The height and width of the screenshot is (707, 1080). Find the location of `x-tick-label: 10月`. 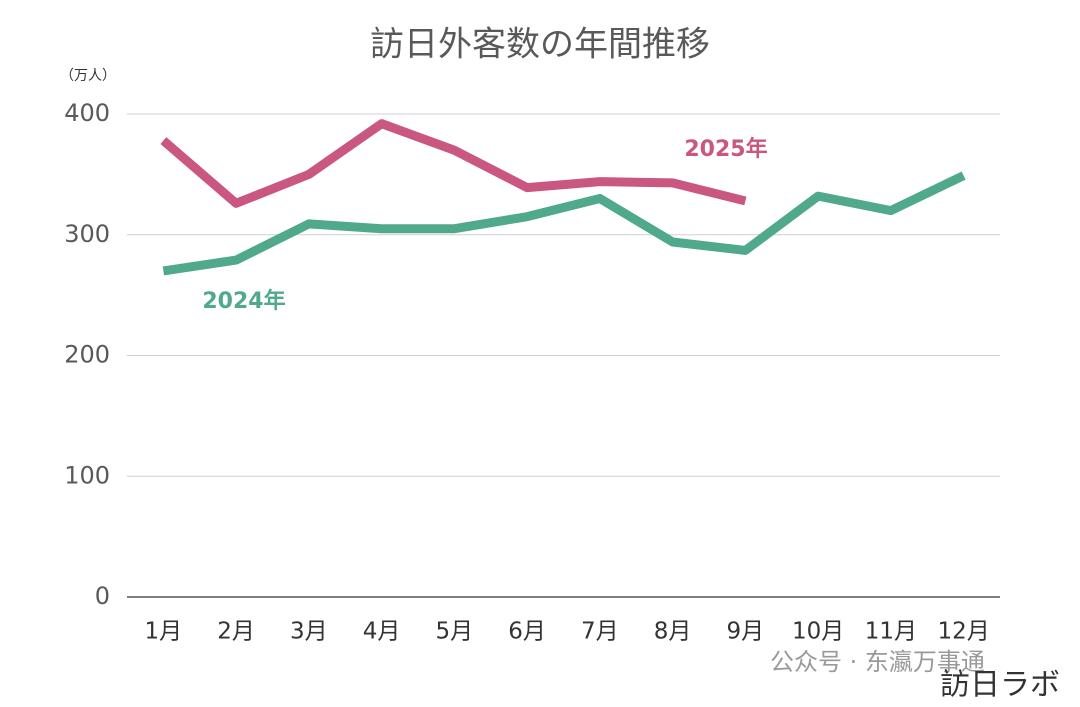

x-tick-label: 10月 is located at coordinates (818, 632).